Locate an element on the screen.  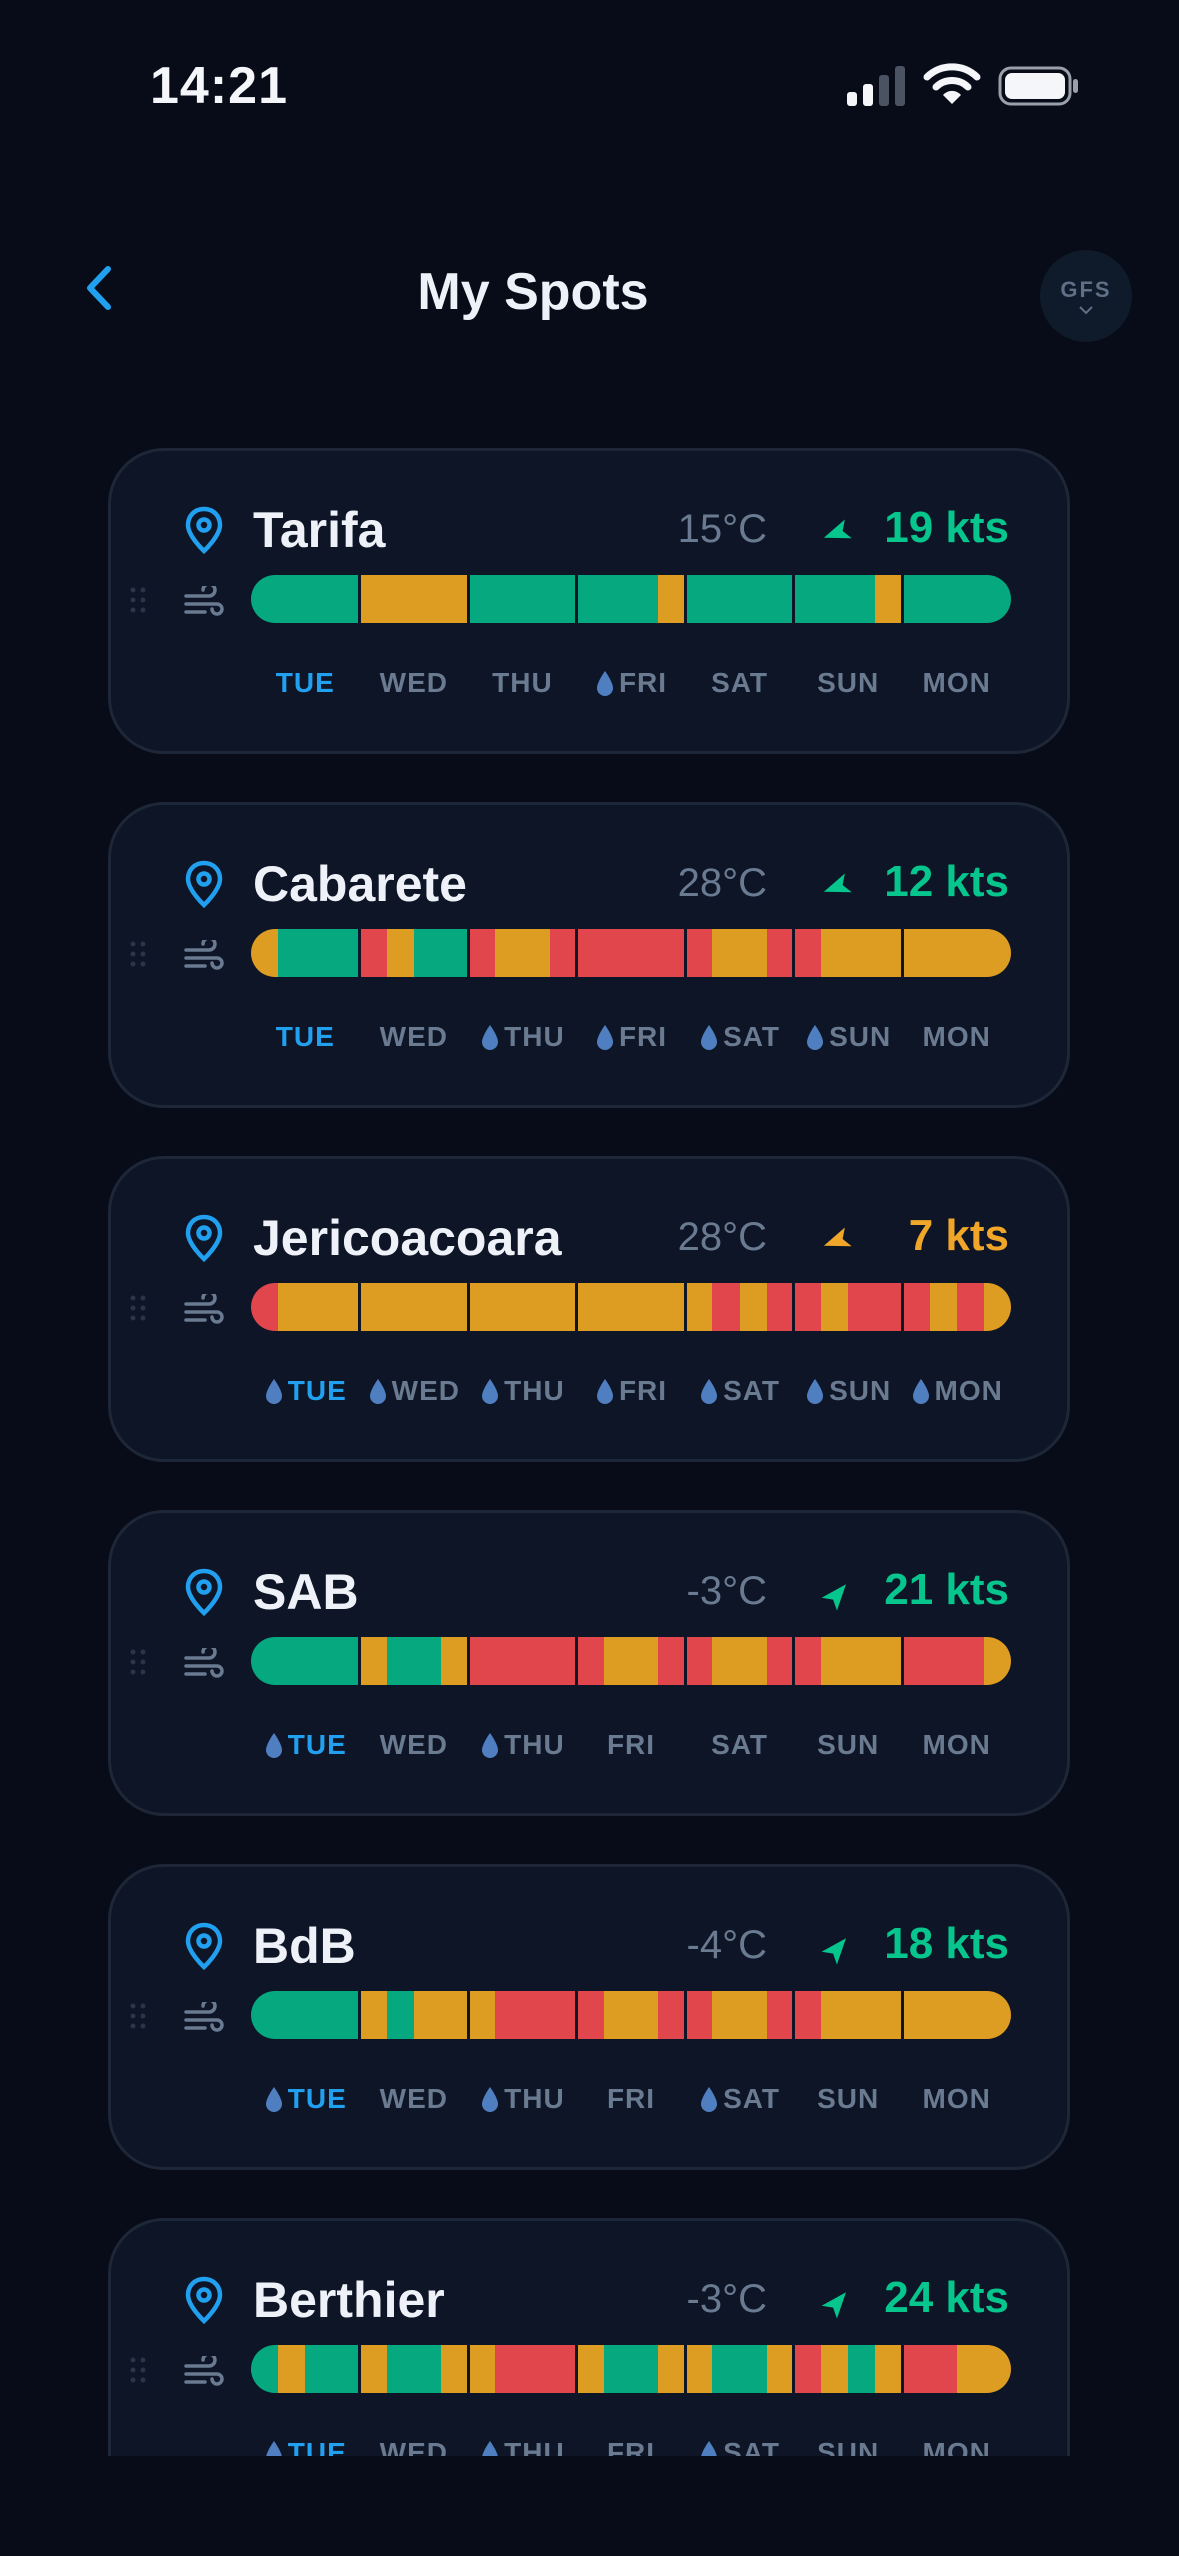
spot-wind-speed: 18 kts is located at coordinates (946, 1943).